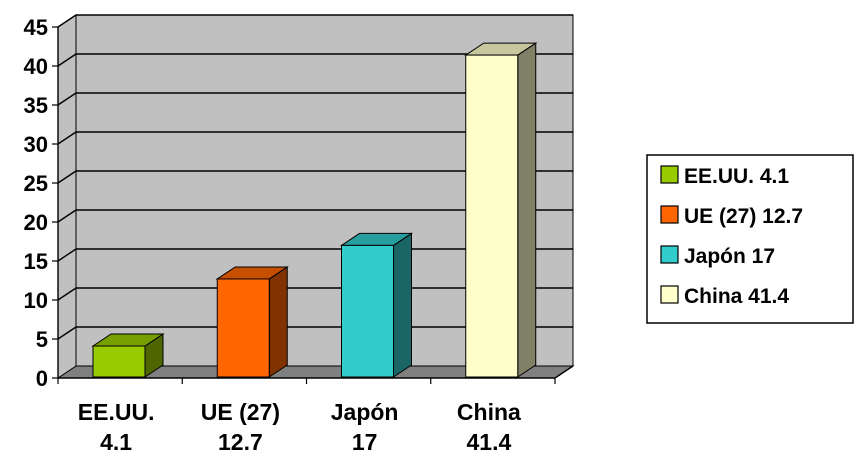 This screenshot has width=854, height=458. I want to click on y-tick-label: 10, so click(36, 300).